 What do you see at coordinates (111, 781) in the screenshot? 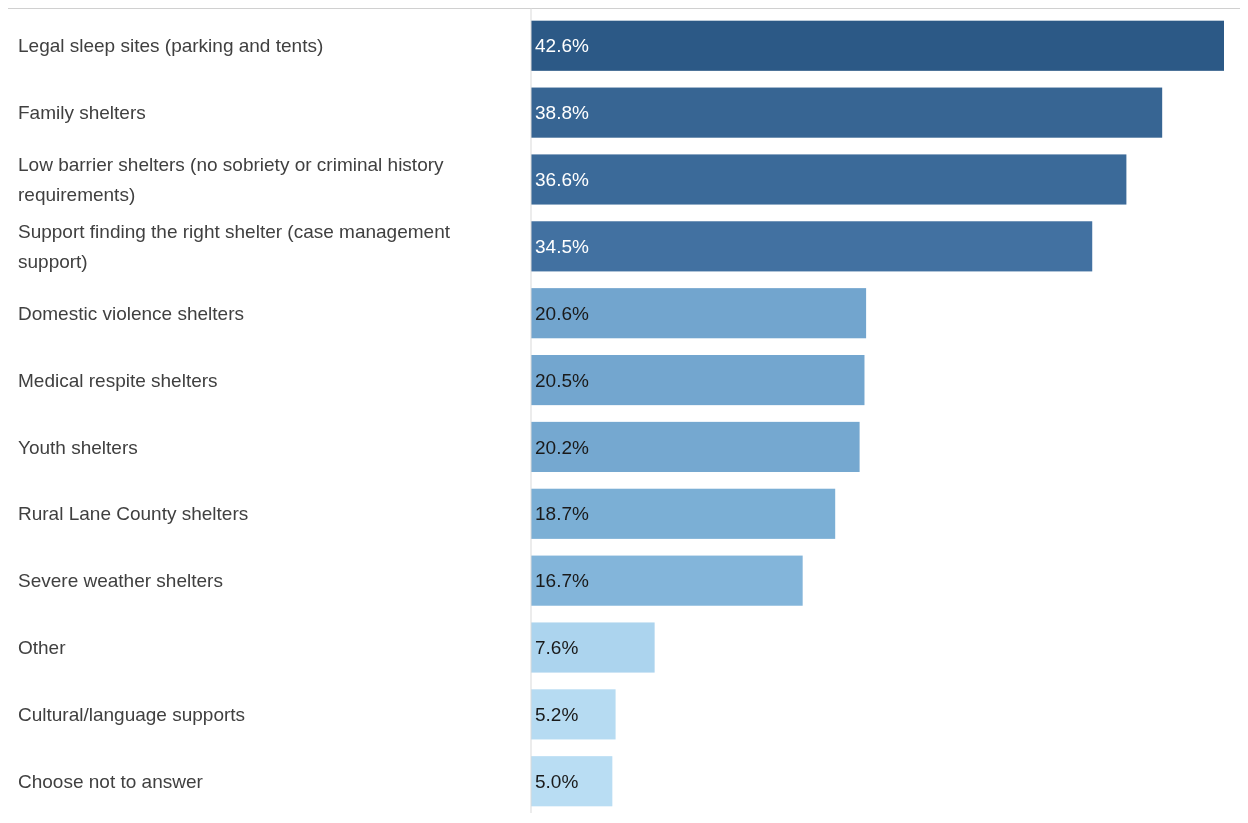
I see `y-tick-label: Choose not to answer` at bounding box center [111, 781].